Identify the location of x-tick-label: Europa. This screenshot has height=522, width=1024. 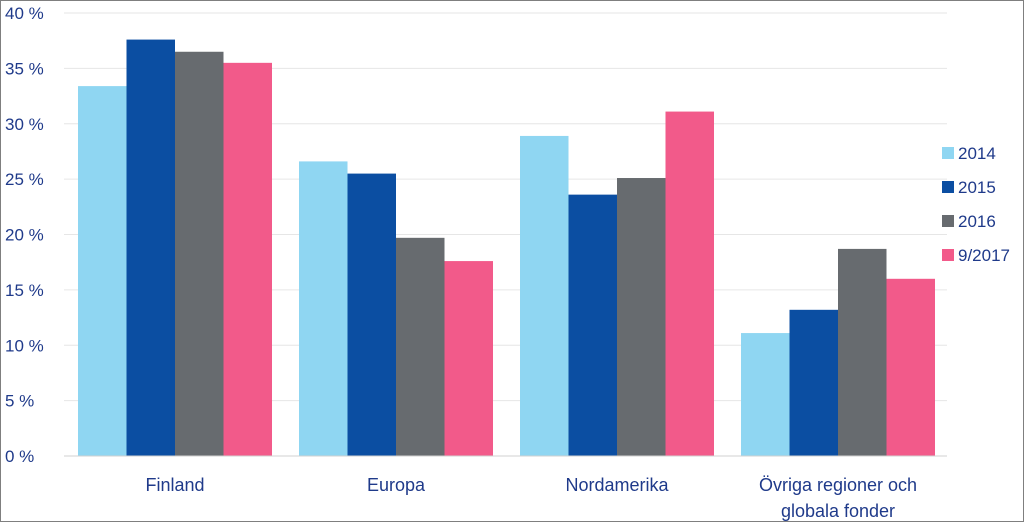
(396, 485).